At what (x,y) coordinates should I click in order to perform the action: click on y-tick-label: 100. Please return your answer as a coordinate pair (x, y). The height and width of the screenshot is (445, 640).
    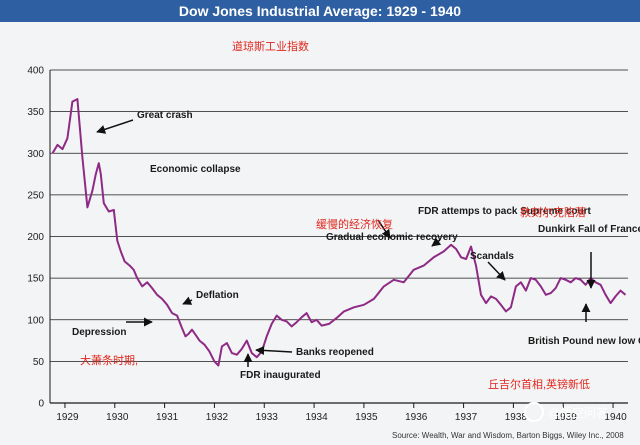
    Looking at the image, I should click on (35, 320).